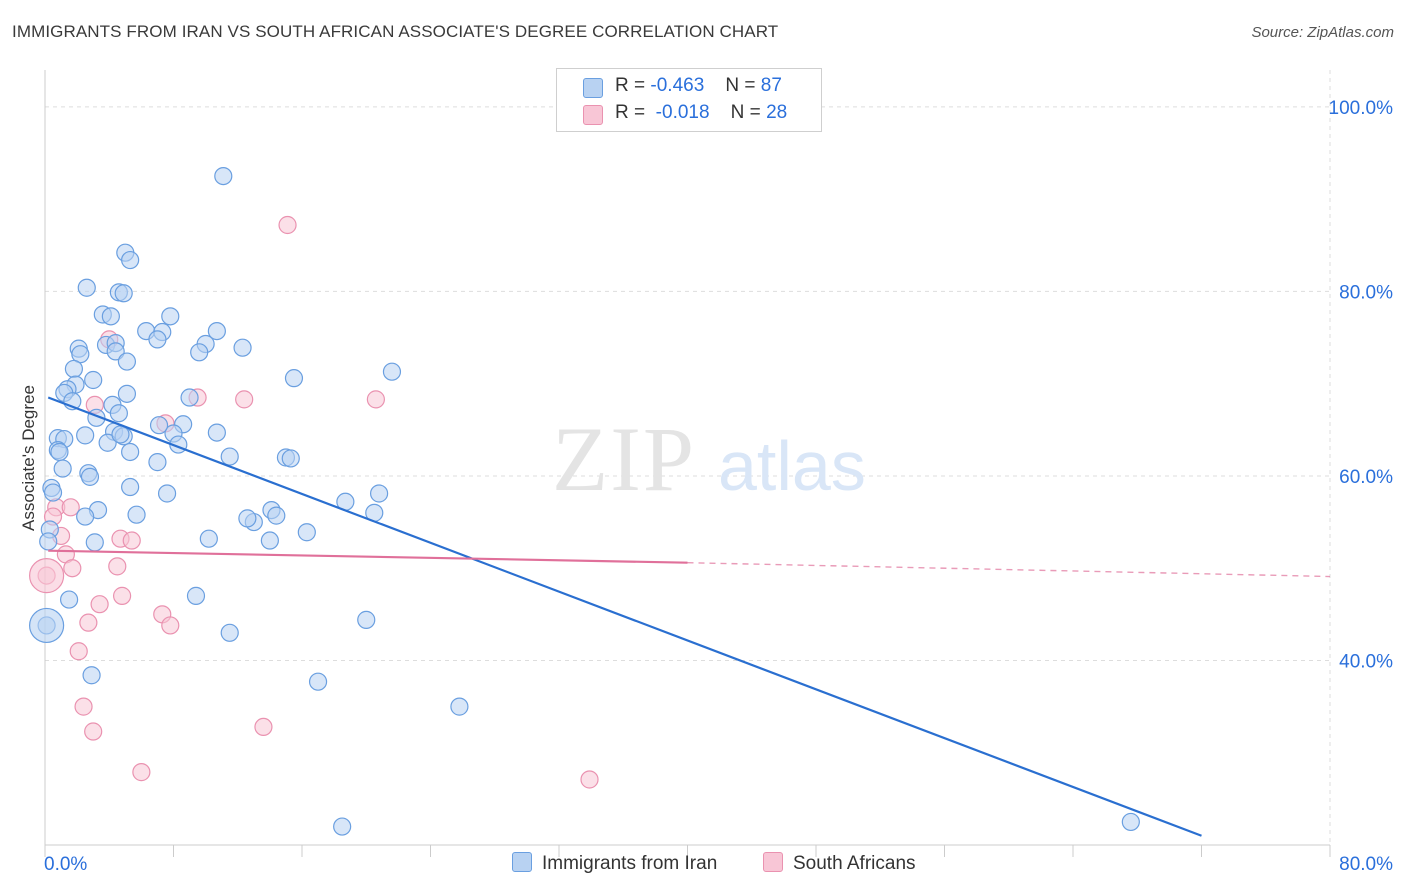  What do you see at coordinates (47, 625) in the screenshot?
I see `iran-point-large` at bounding box center [47, 625].